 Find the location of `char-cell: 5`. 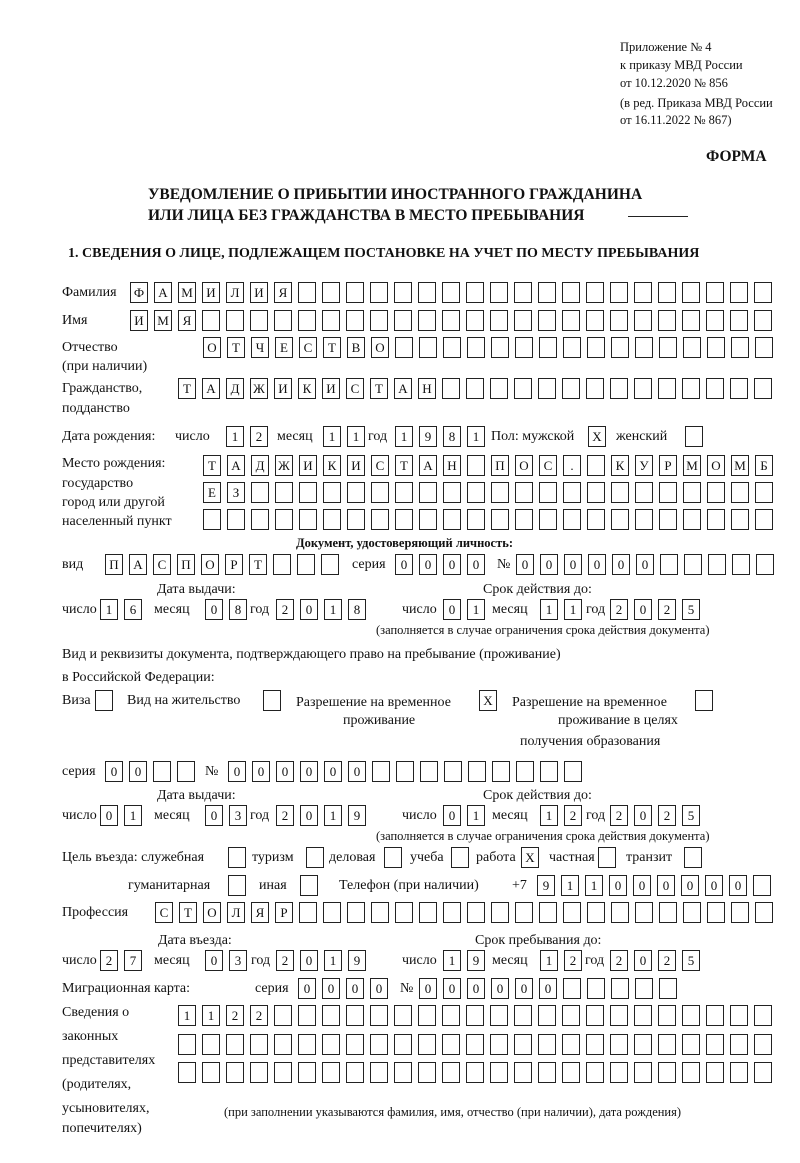

char-cell: 5 is located at coordinates (691, 609).